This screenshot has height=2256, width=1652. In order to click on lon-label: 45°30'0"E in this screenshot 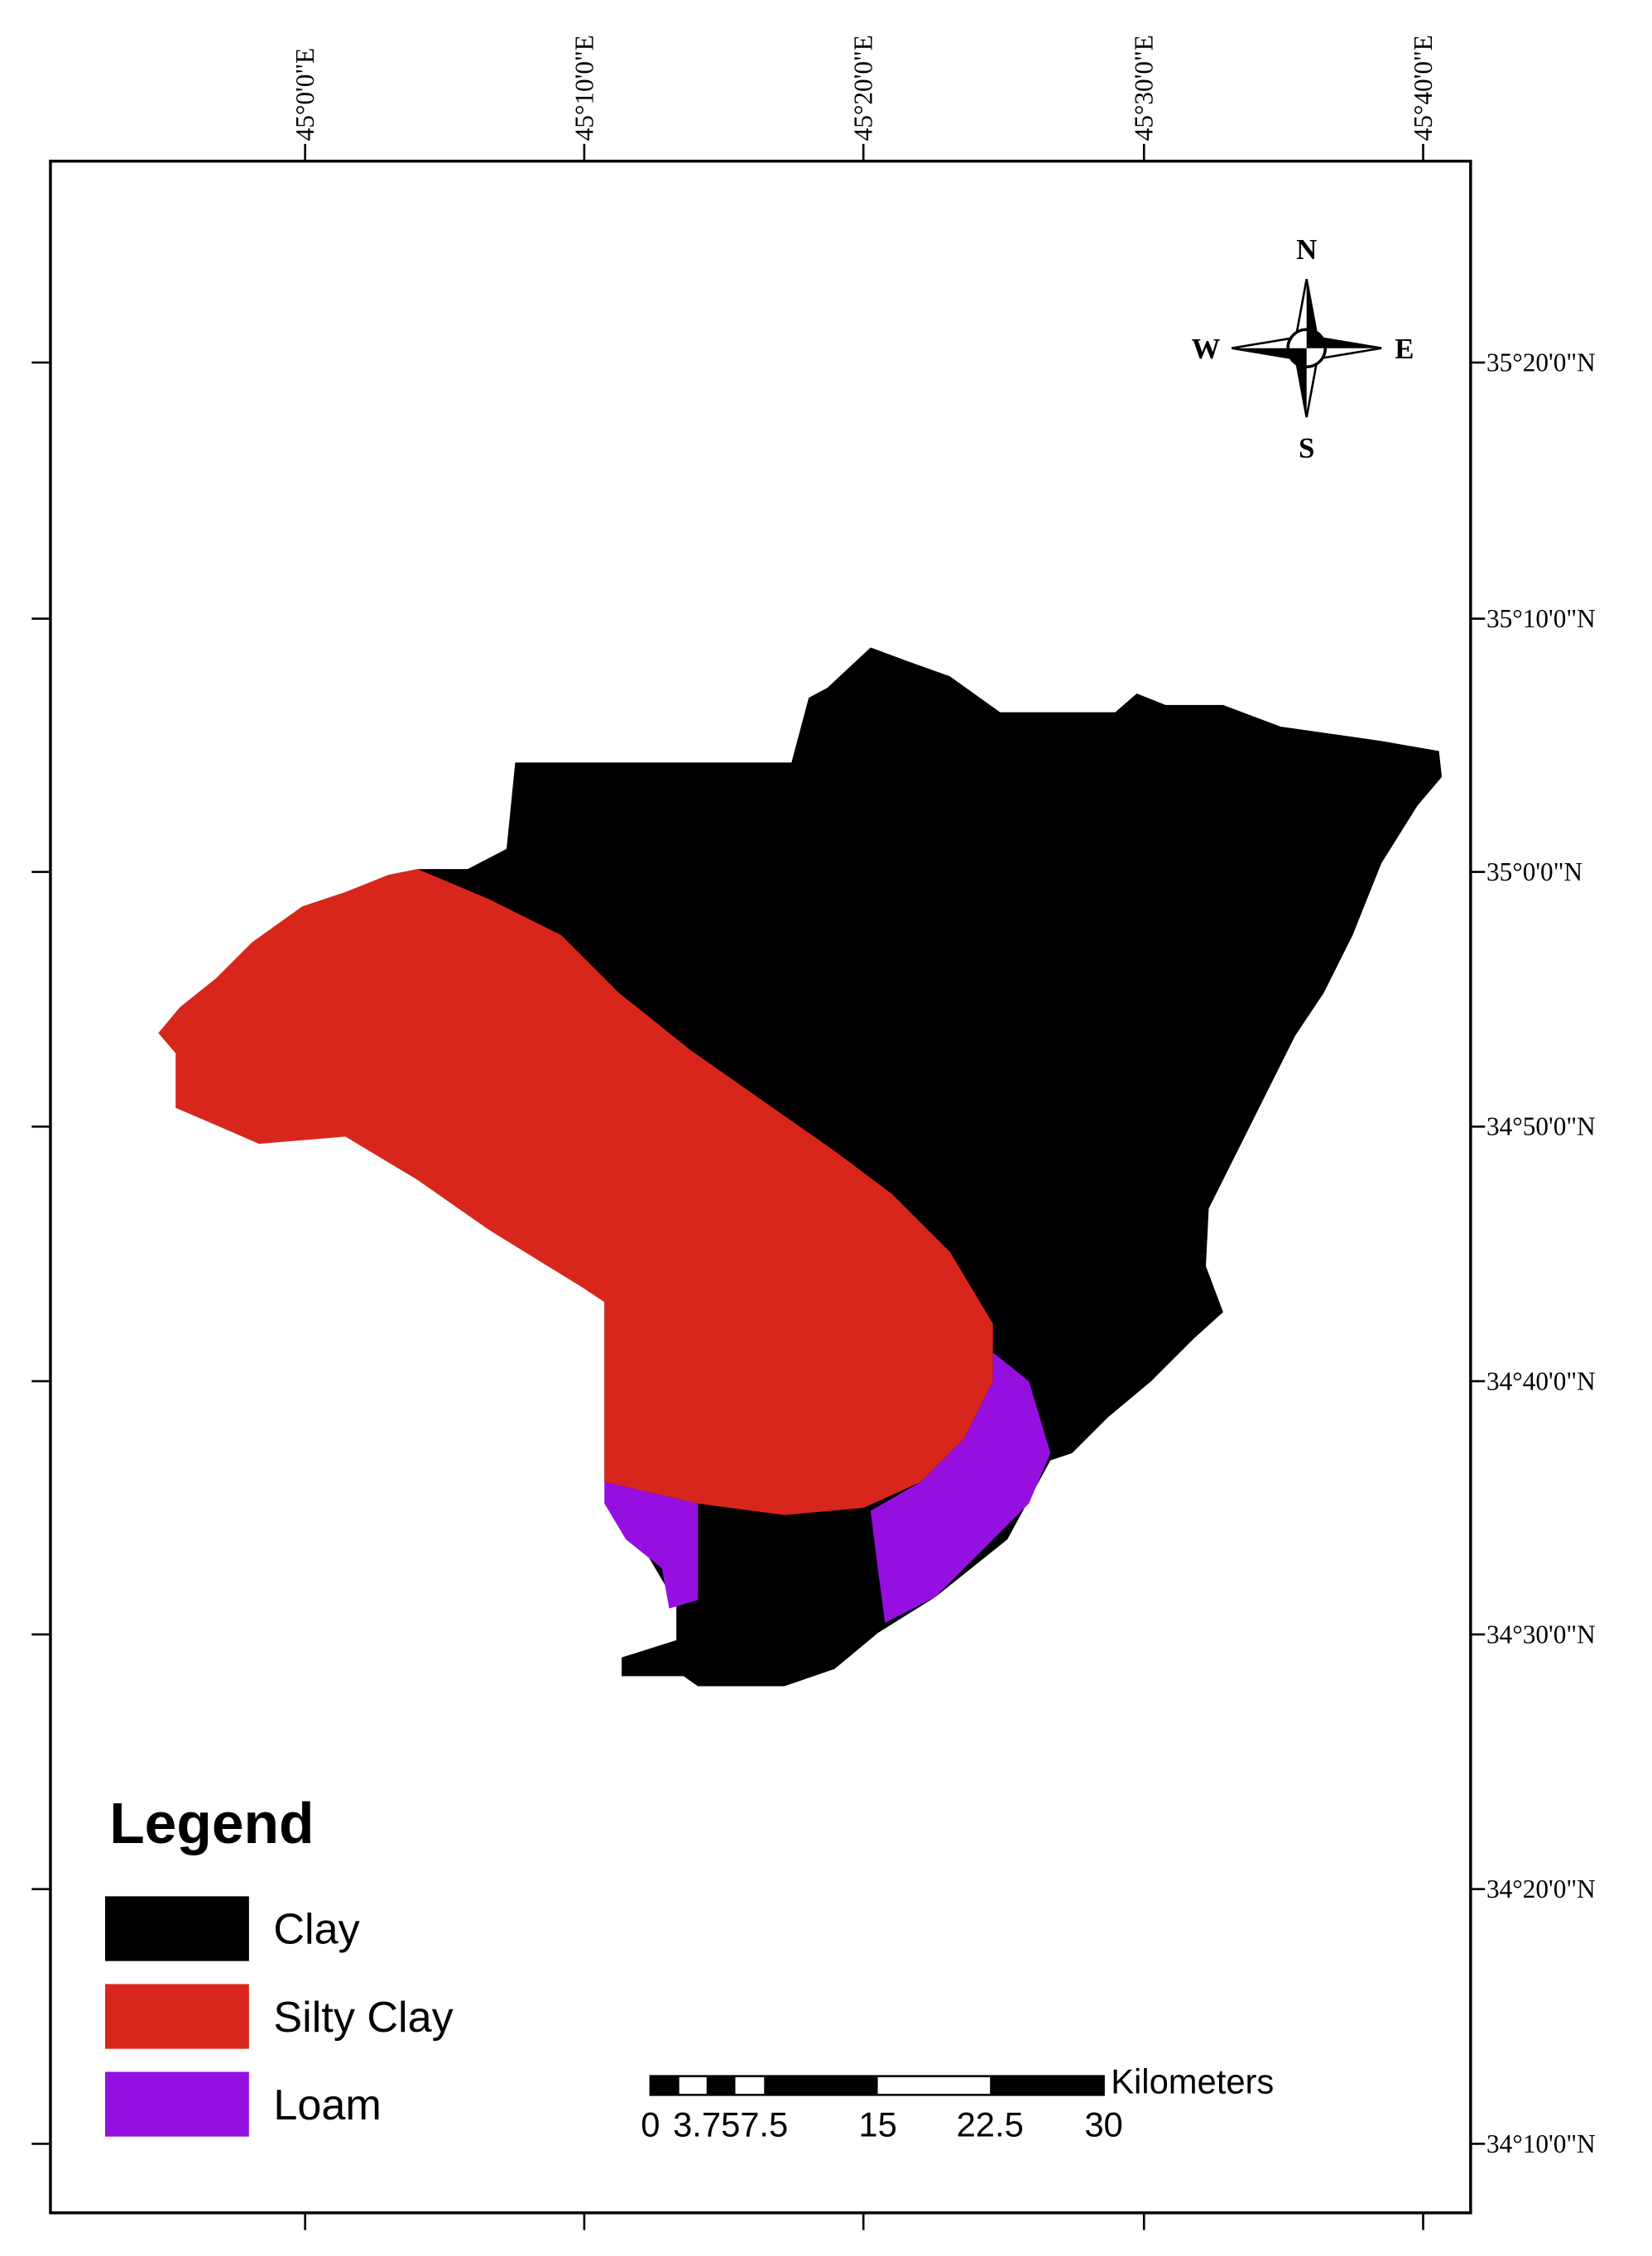, I will do `click(1144, 88)`.